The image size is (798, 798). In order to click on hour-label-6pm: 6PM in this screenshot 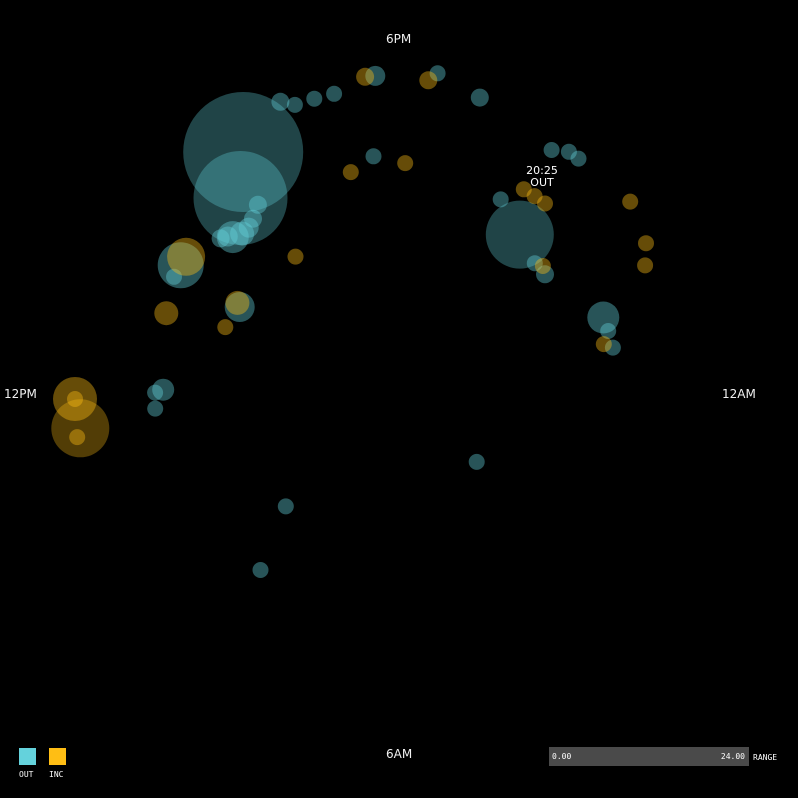, I will do `click(398, 39)`.